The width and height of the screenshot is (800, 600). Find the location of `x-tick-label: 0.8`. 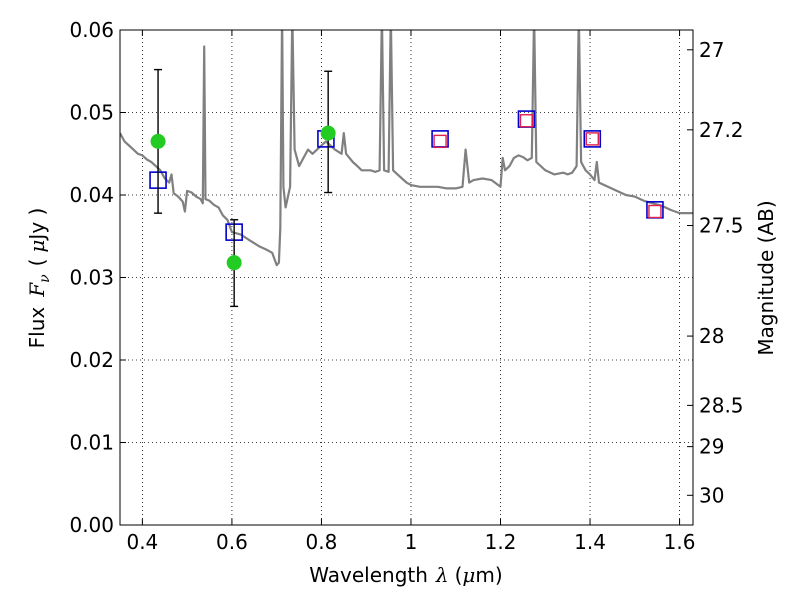

x-tick-label: 0.8 is located at coordinates (322, 542).